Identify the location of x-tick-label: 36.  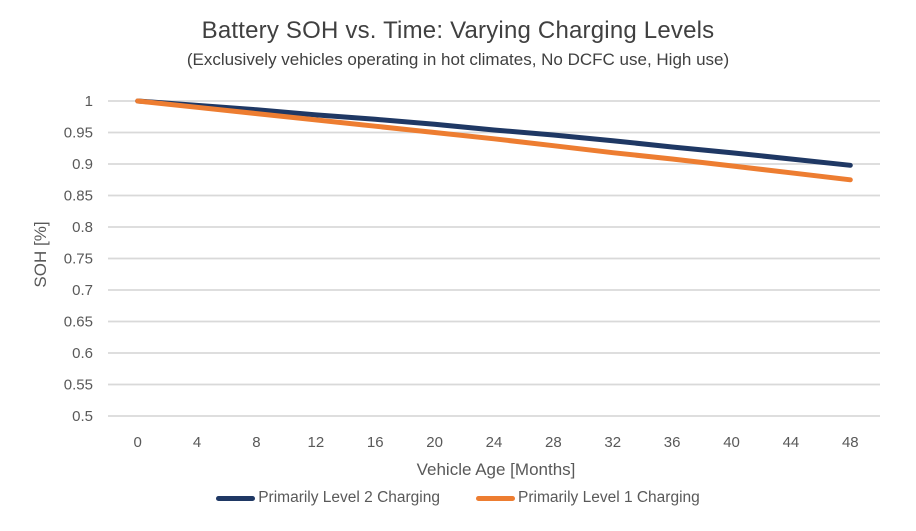
(672, 442).